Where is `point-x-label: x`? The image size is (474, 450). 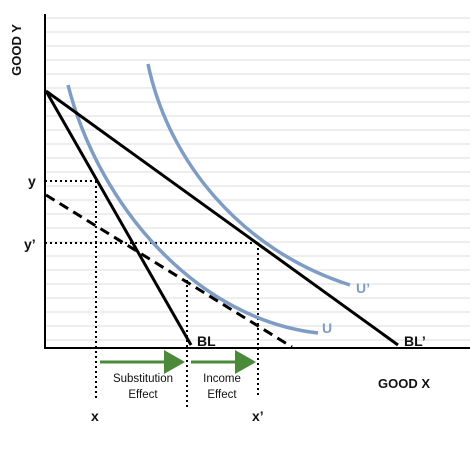
point-x-label: x is located at coordinates (95, 416).